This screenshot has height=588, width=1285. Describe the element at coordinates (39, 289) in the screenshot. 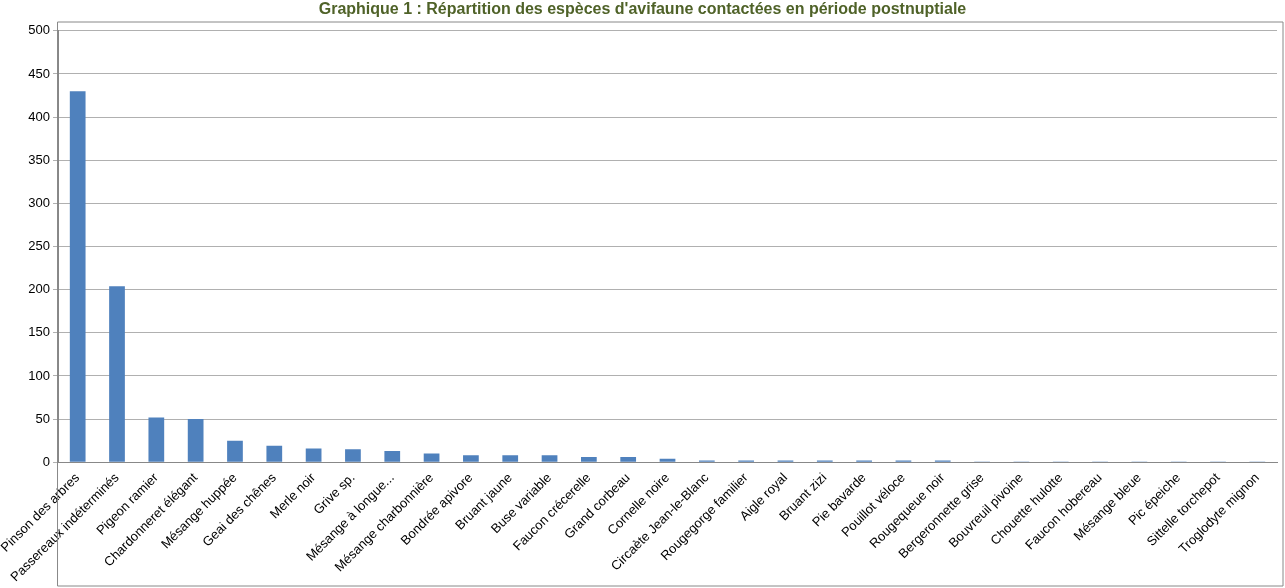

I see `y-tick-label: 200` at that location.